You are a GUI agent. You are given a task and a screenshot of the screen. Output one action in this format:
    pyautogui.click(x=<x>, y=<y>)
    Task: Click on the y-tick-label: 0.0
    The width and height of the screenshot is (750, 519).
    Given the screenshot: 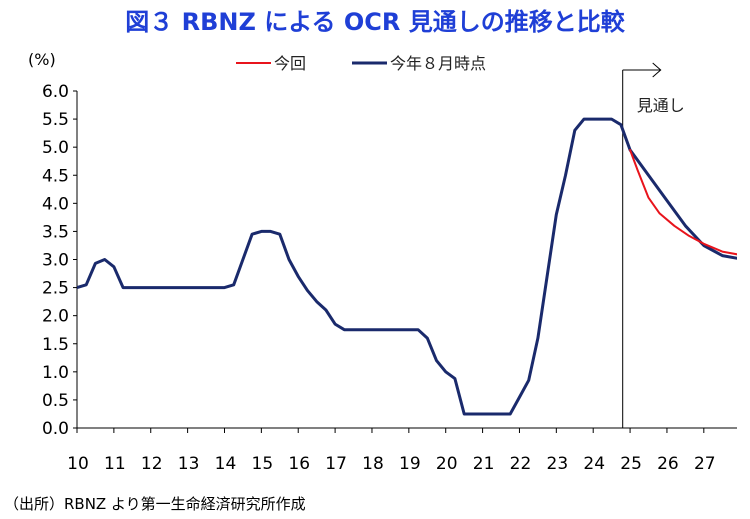 What is the action you would take?
    pyautogui.click(x=55, y=429)
    